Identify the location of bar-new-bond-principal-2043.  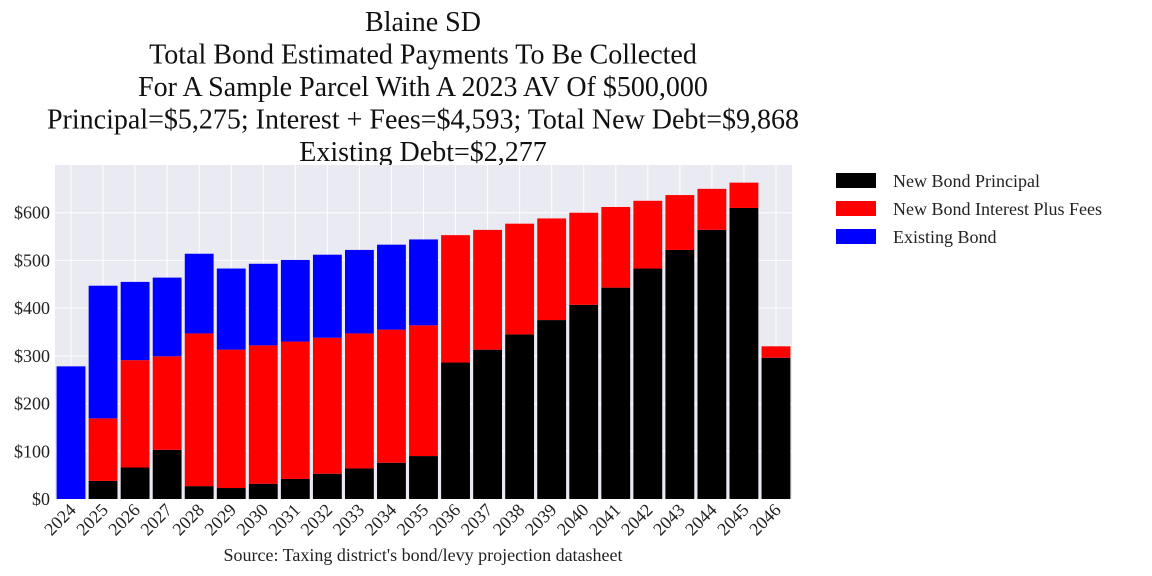
(680, 374).